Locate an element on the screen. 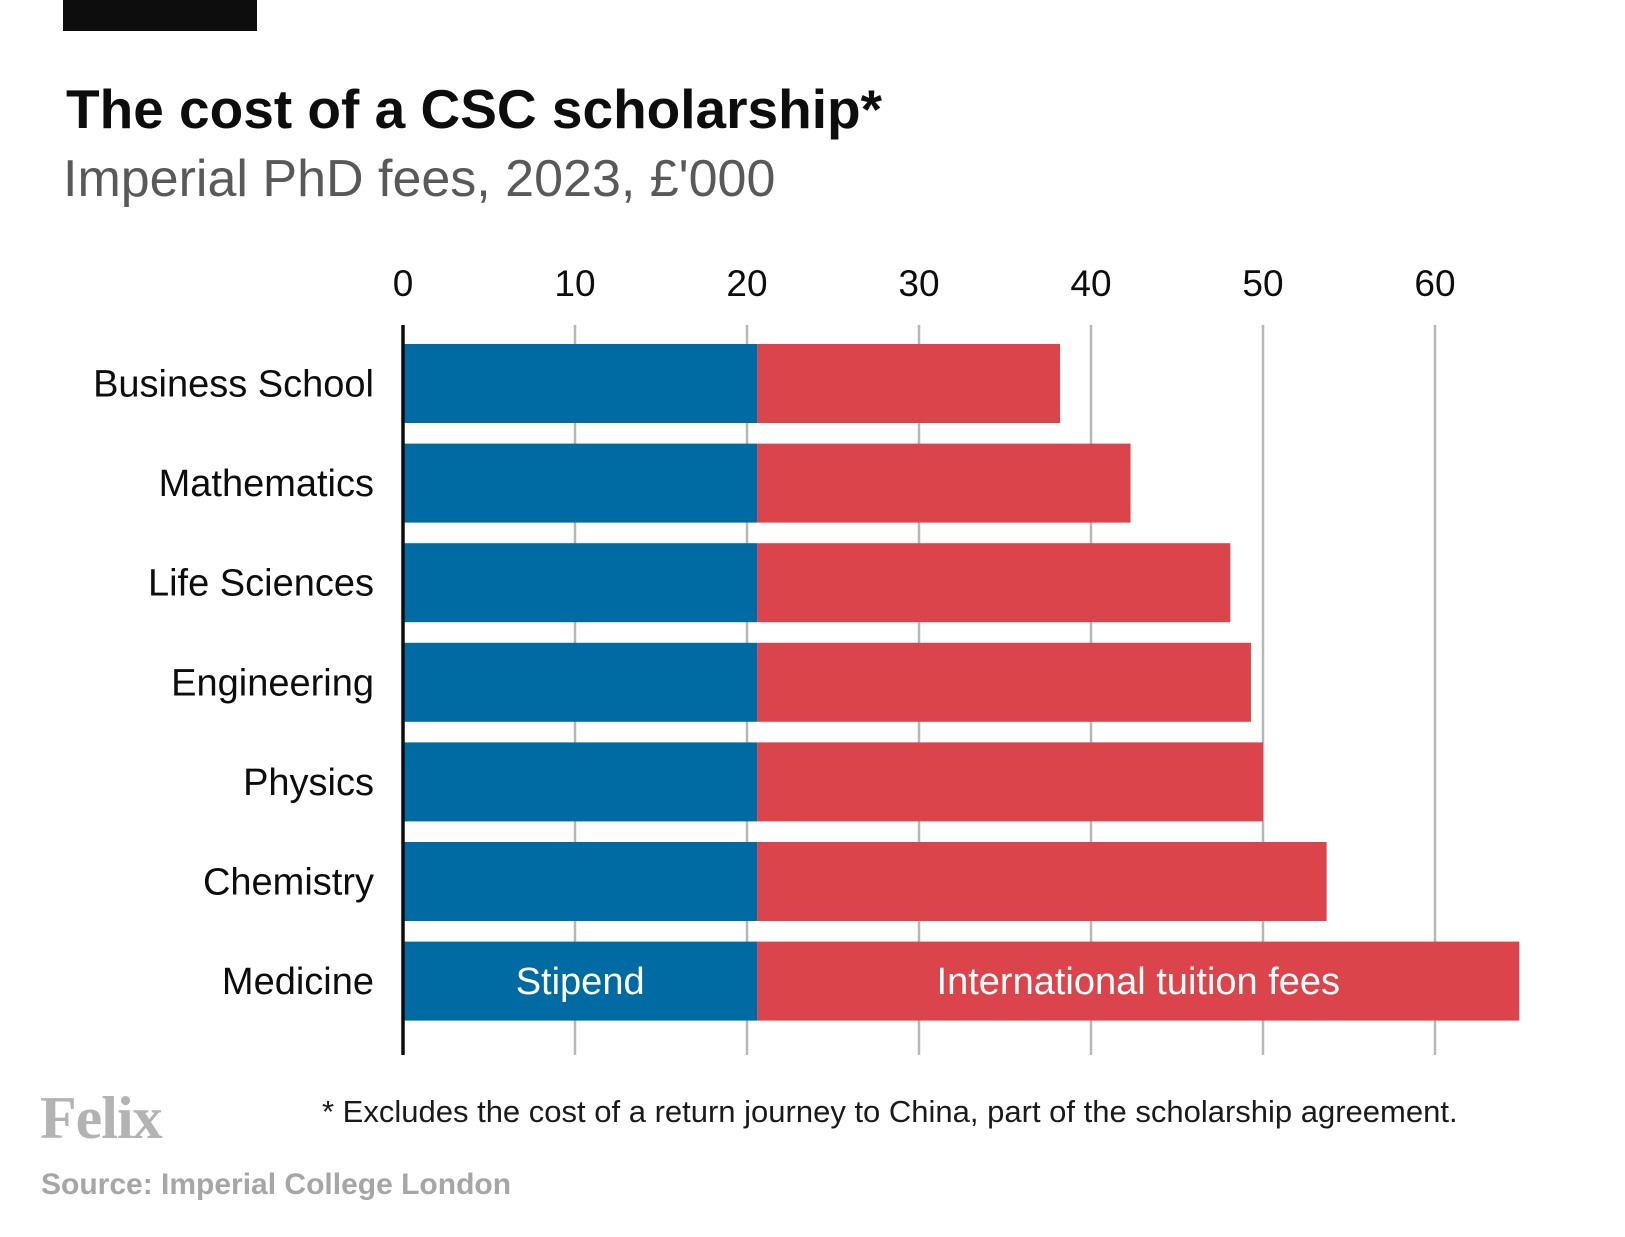 This screenshot has width=1625, height=1237. category-label-chemistry: Chemistry is located at coordinates (288, 883).